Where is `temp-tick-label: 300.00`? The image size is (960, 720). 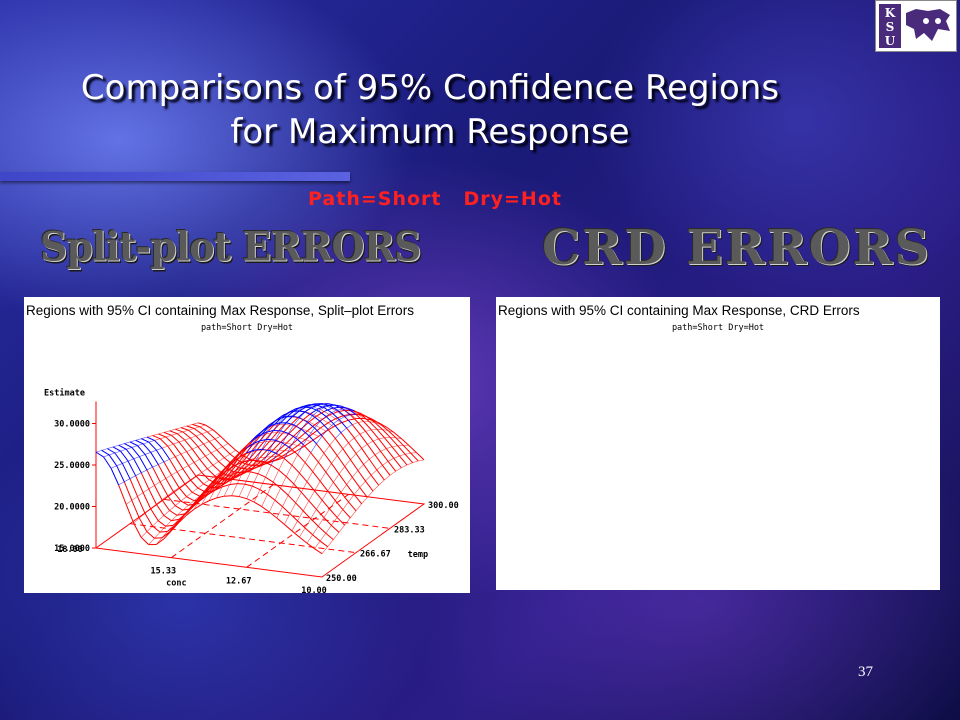
temp-tick-label: 300.00 is located at coordinates (443, 506).